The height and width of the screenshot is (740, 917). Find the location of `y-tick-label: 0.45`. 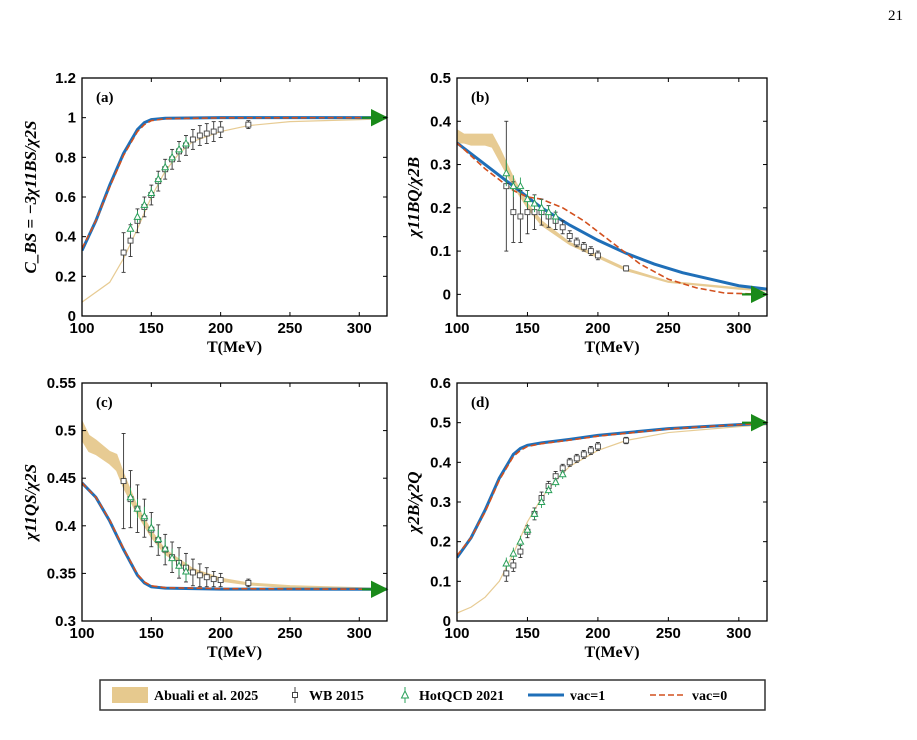

y-tick-label: 0.45 is located at coordinates (61, 478).